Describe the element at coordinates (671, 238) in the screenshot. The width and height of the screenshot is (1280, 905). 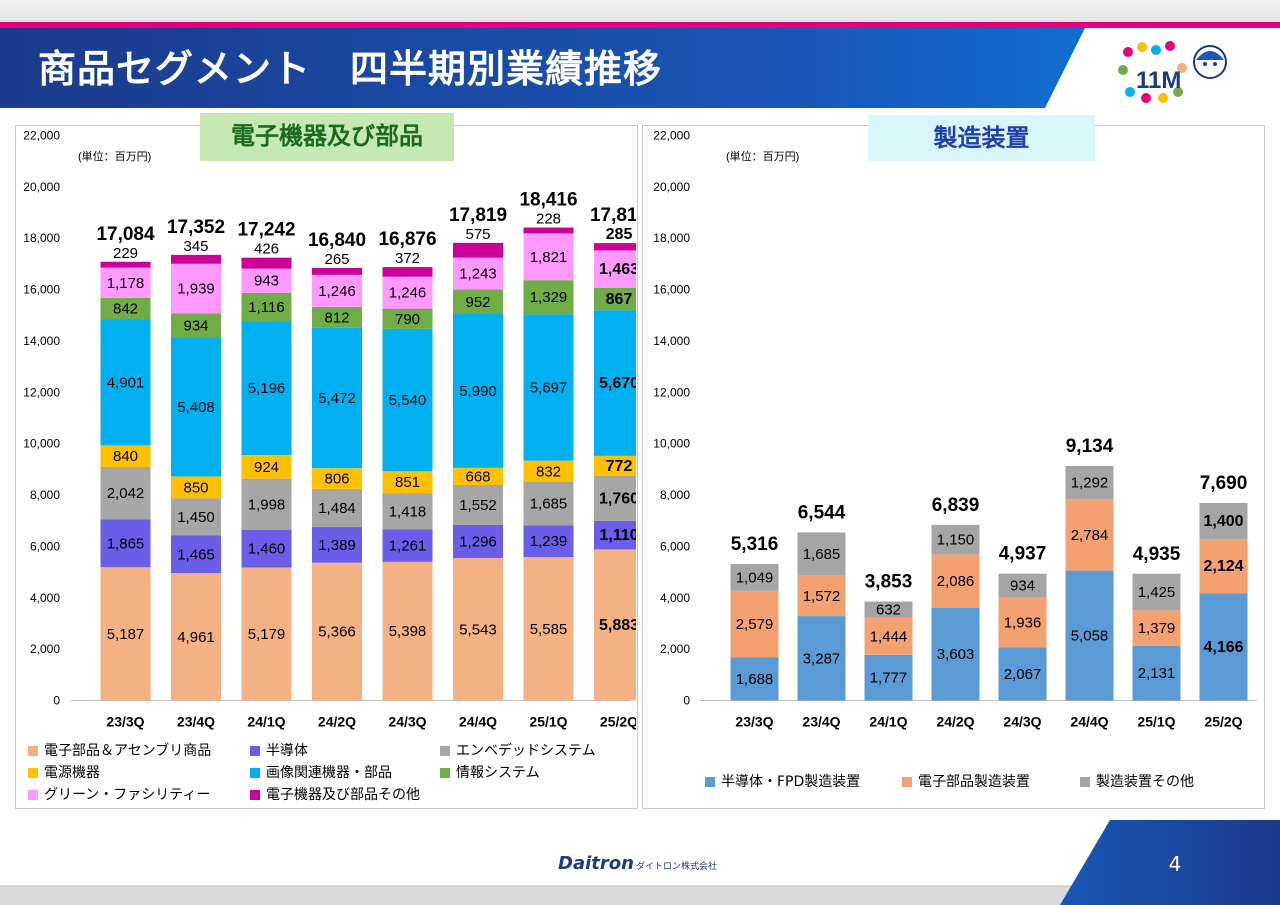
I see `y-tick-label: 18,000` at that location.